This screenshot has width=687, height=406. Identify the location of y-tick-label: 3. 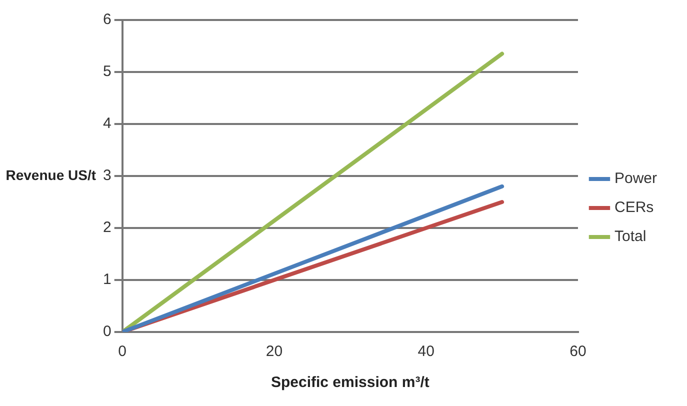
(107, 175).